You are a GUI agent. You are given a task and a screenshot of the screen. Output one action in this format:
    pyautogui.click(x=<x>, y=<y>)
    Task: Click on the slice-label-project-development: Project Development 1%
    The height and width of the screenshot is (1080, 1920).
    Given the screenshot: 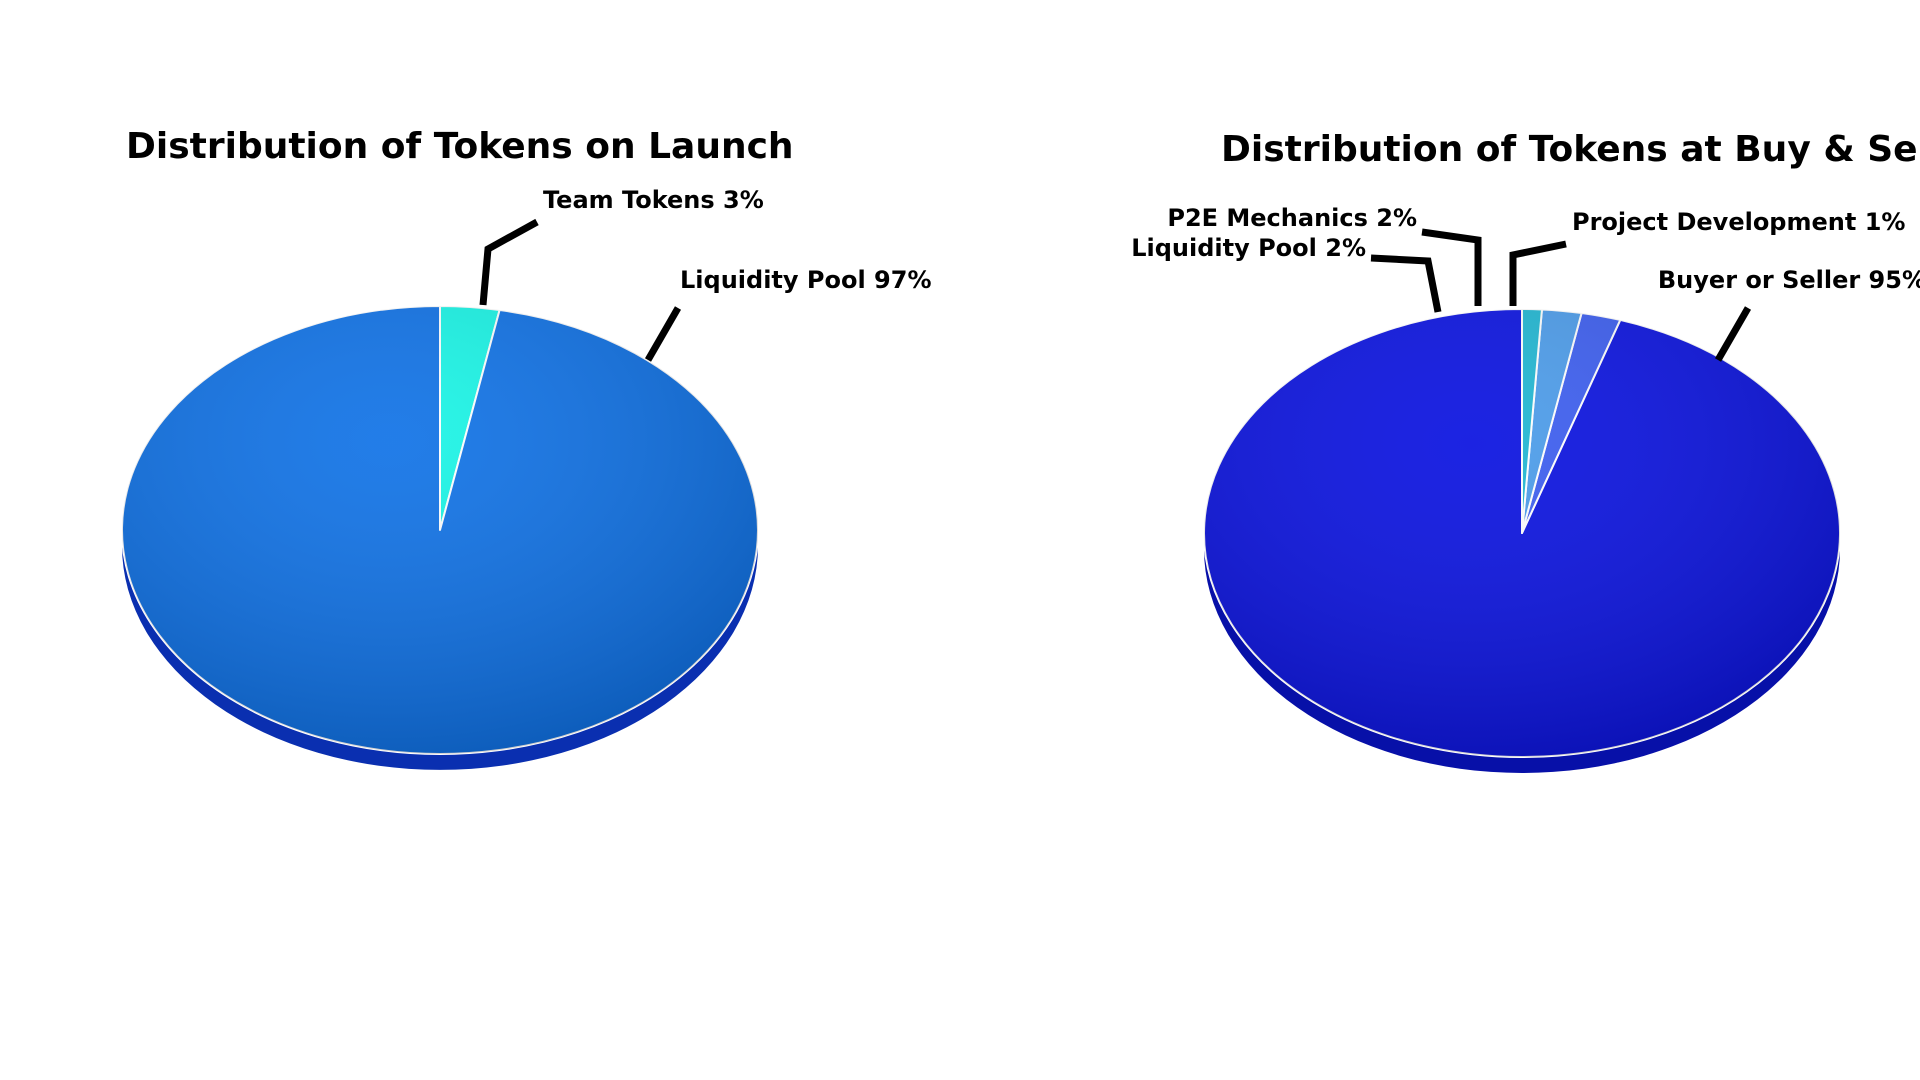 What is the action you would take?
    pyautogui.click(x=1738, y=222)
    